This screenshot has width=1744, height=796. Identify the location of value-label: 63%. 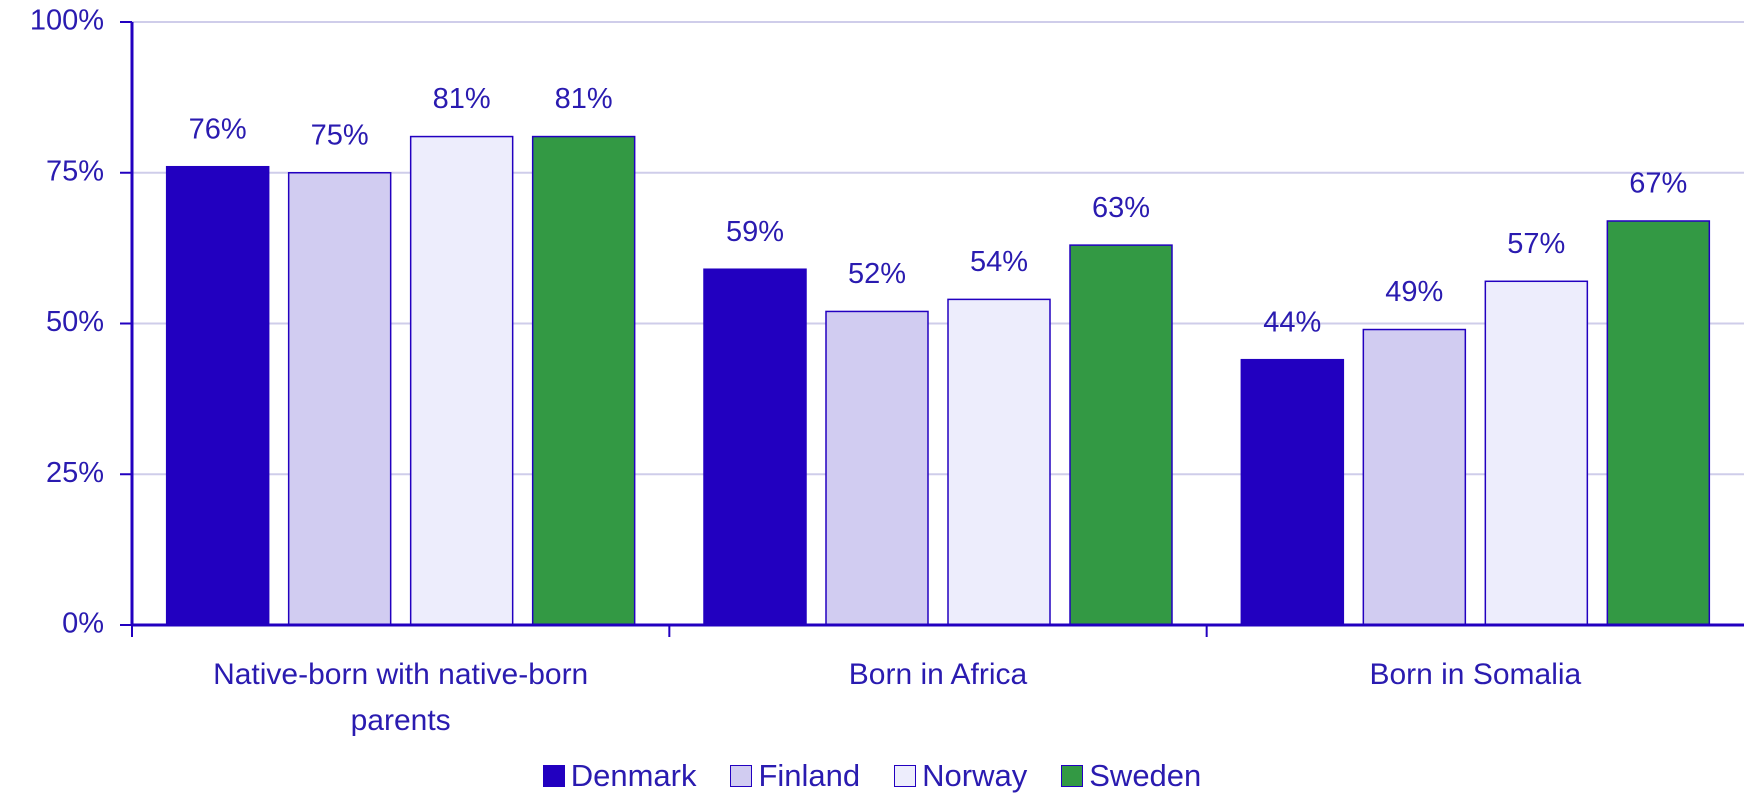
(1121, 208).